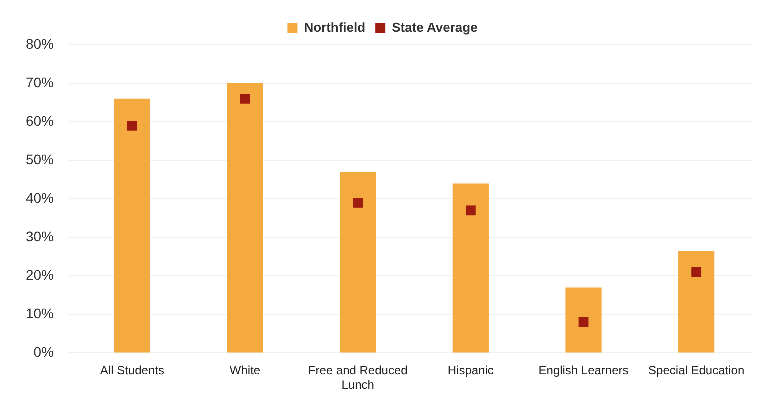 Image resolution: width=768 pixels, height=404 pixels. I want to click on x-tick-label: White, so click(245, 371).